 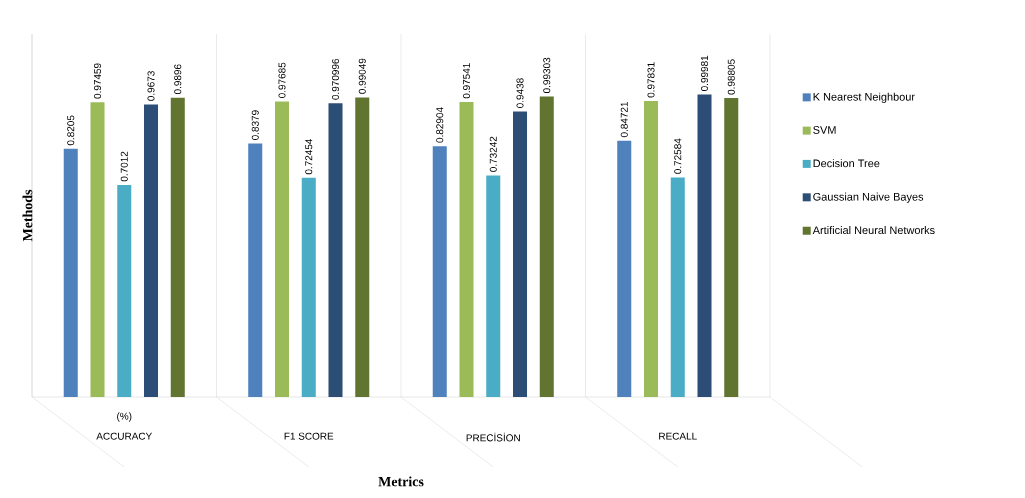 What do you see at coordinates (27, 215) in the screenshot?
I see `y-axis-title: Methods` at bounding box center [27, 215].